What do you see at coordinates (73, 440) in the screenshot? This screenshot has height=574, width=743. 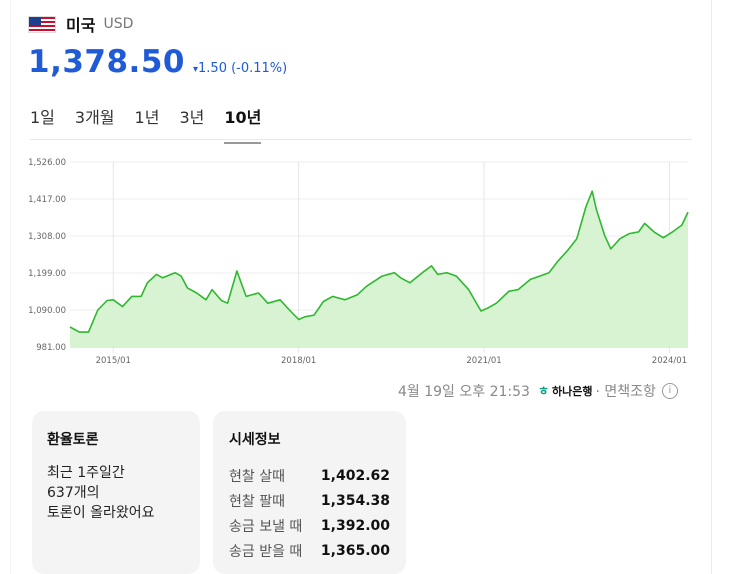 I see `discussion-title: 환율토론` at bounding box center [73, 440].